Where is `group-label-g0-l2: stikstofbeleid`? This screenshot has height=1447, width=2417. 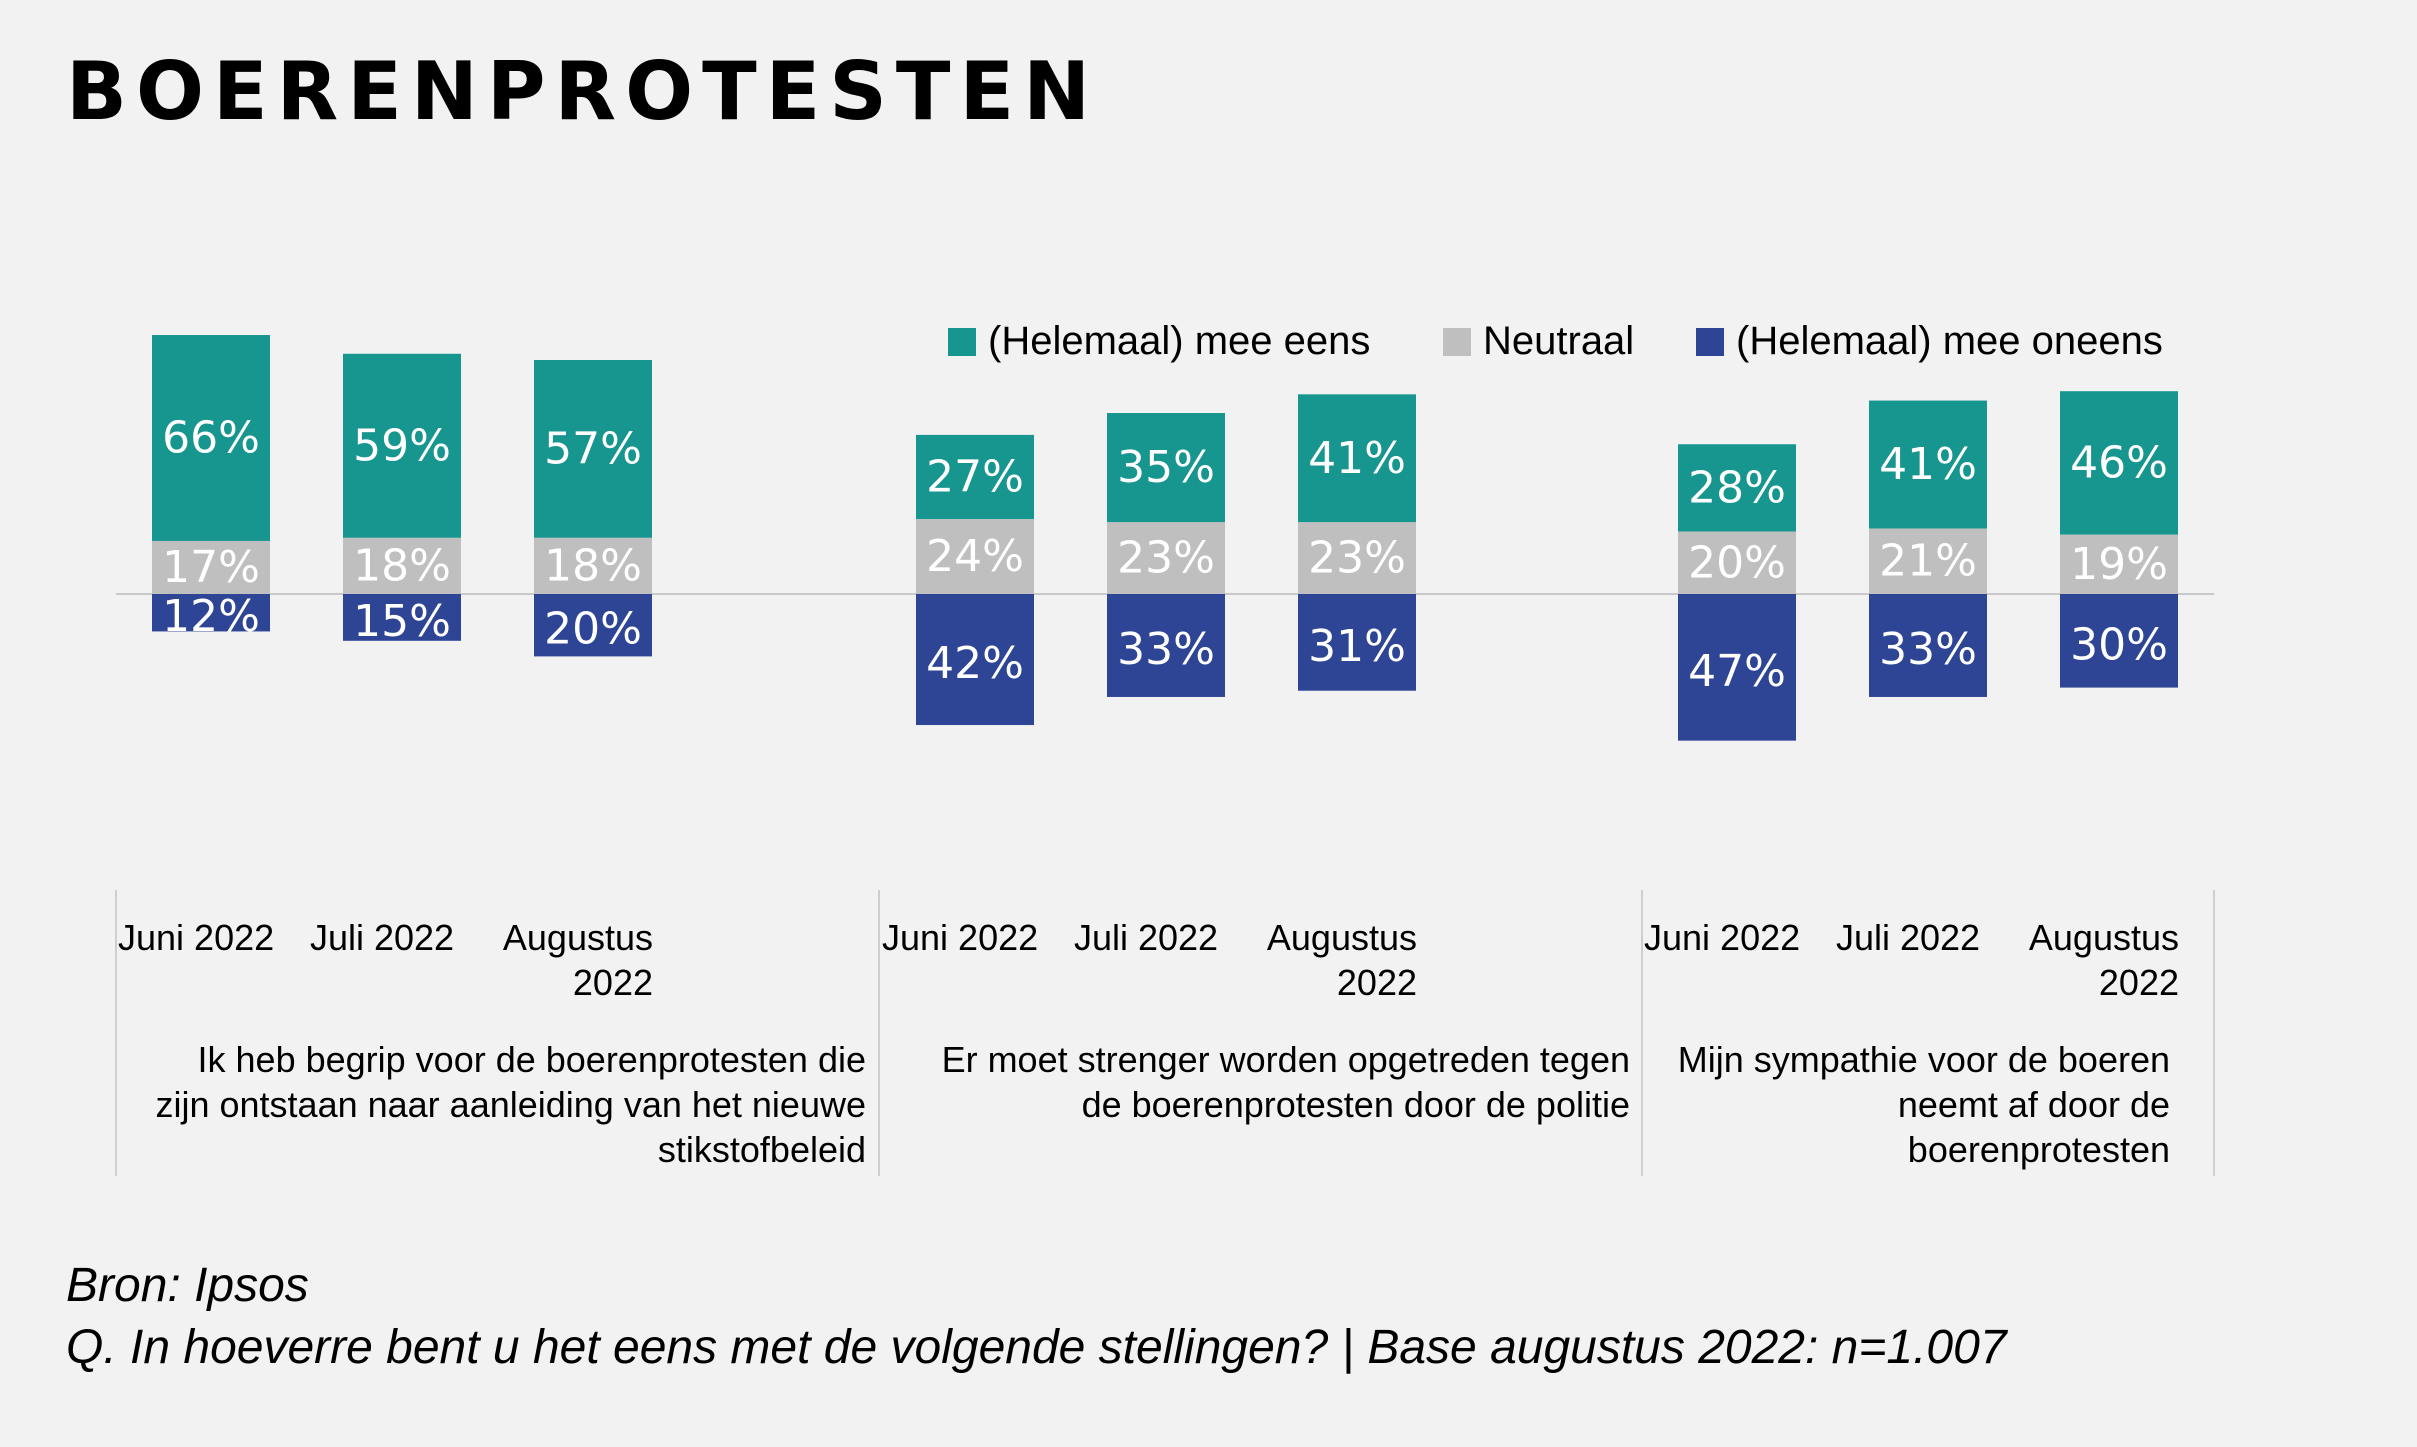
group-label-g0-l2: stikstofbeleid is located at coordinates (762, 1149).